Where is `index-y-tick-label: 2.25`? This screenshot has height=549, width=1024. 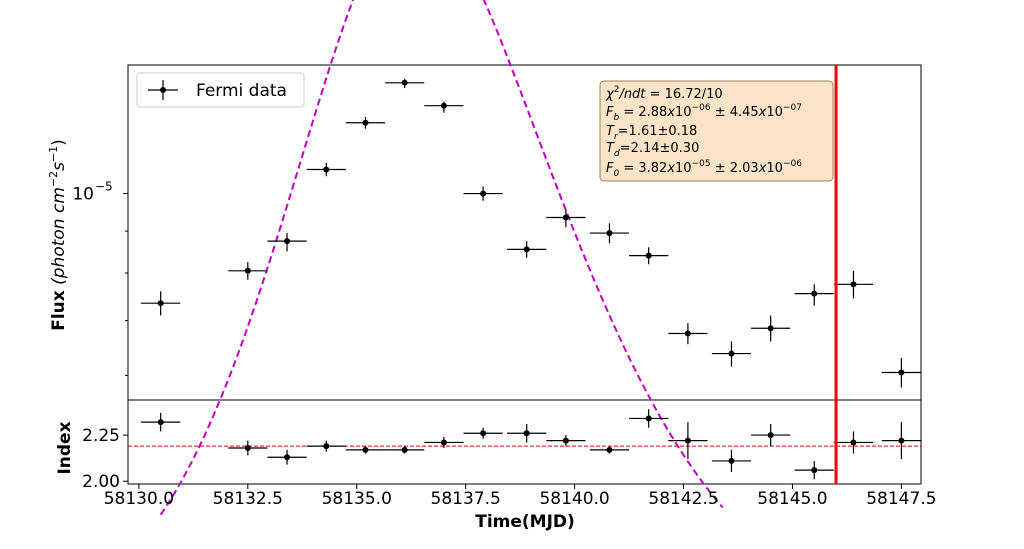
index-y-tick-label: 2.25 is located at coordinates (101, 436).